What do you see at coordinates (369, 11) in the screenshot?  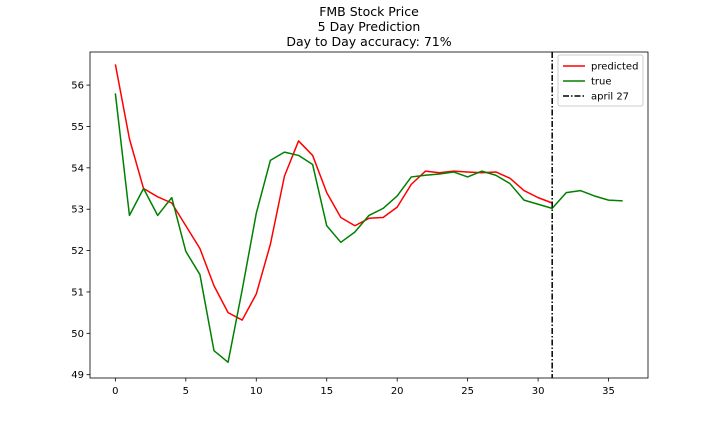 I see `chart-title: FMB Stock Price` at bounding box center [369, 11].